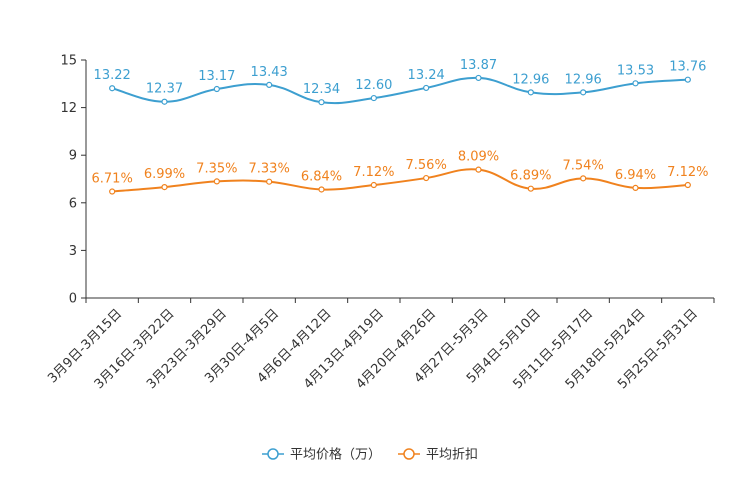  What do you see at coordinates (73, 299) in the screenshot?
I see `y-tick-label: 0` at bounding box center [73, 299].